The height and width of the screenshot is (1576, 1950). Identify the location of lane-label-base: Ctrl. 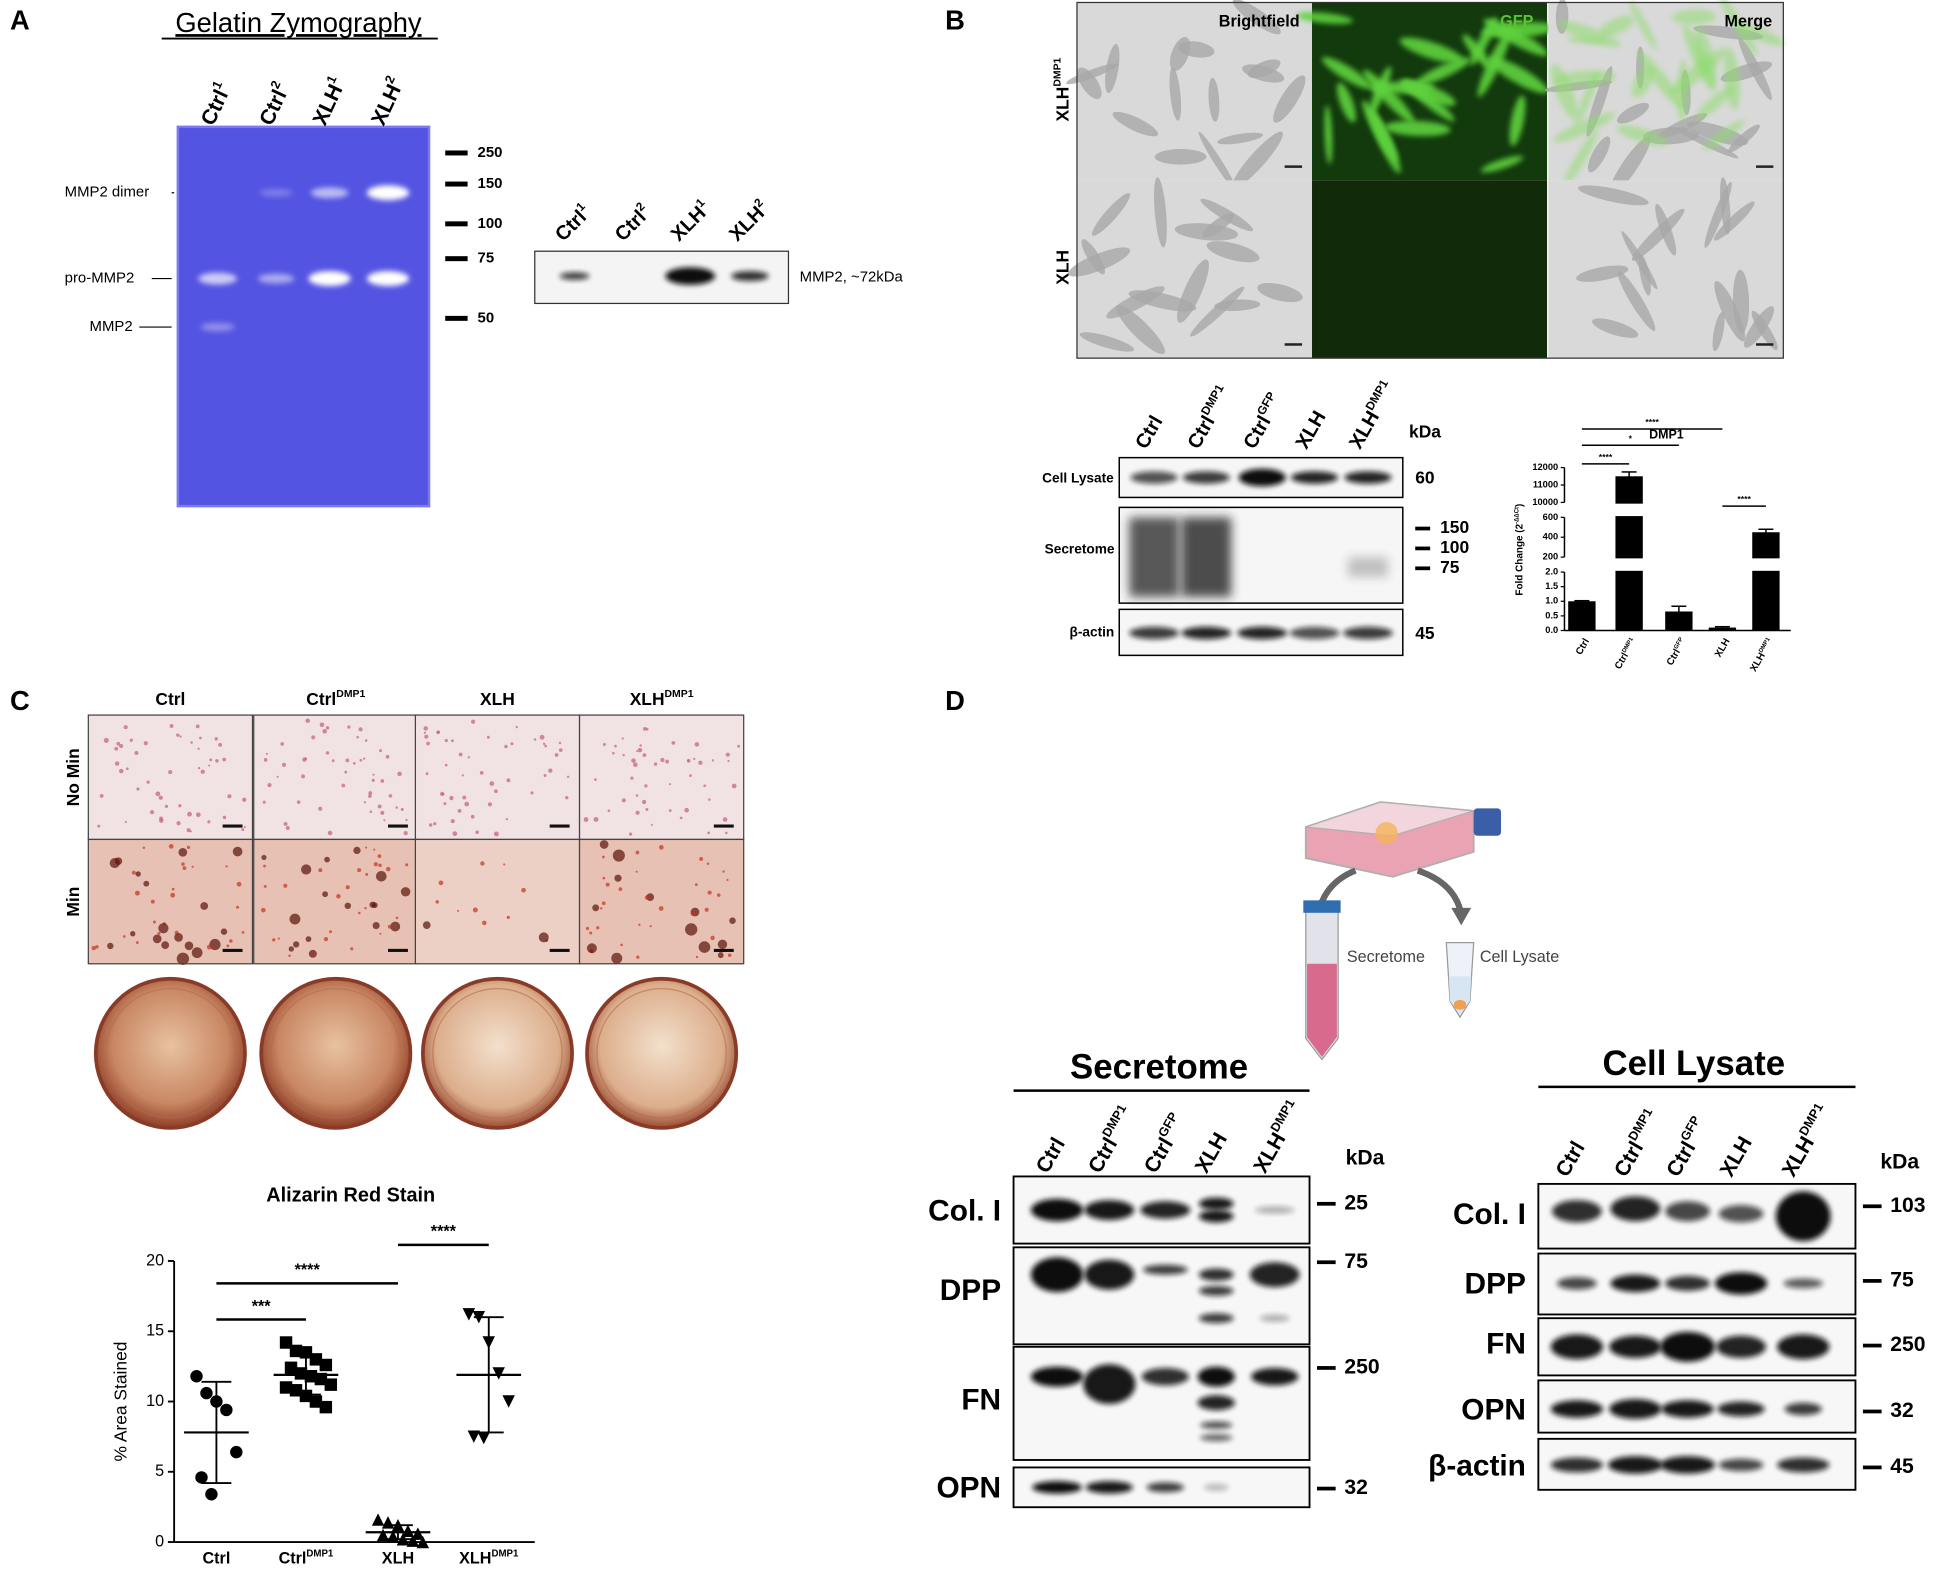
(1103, 1155).